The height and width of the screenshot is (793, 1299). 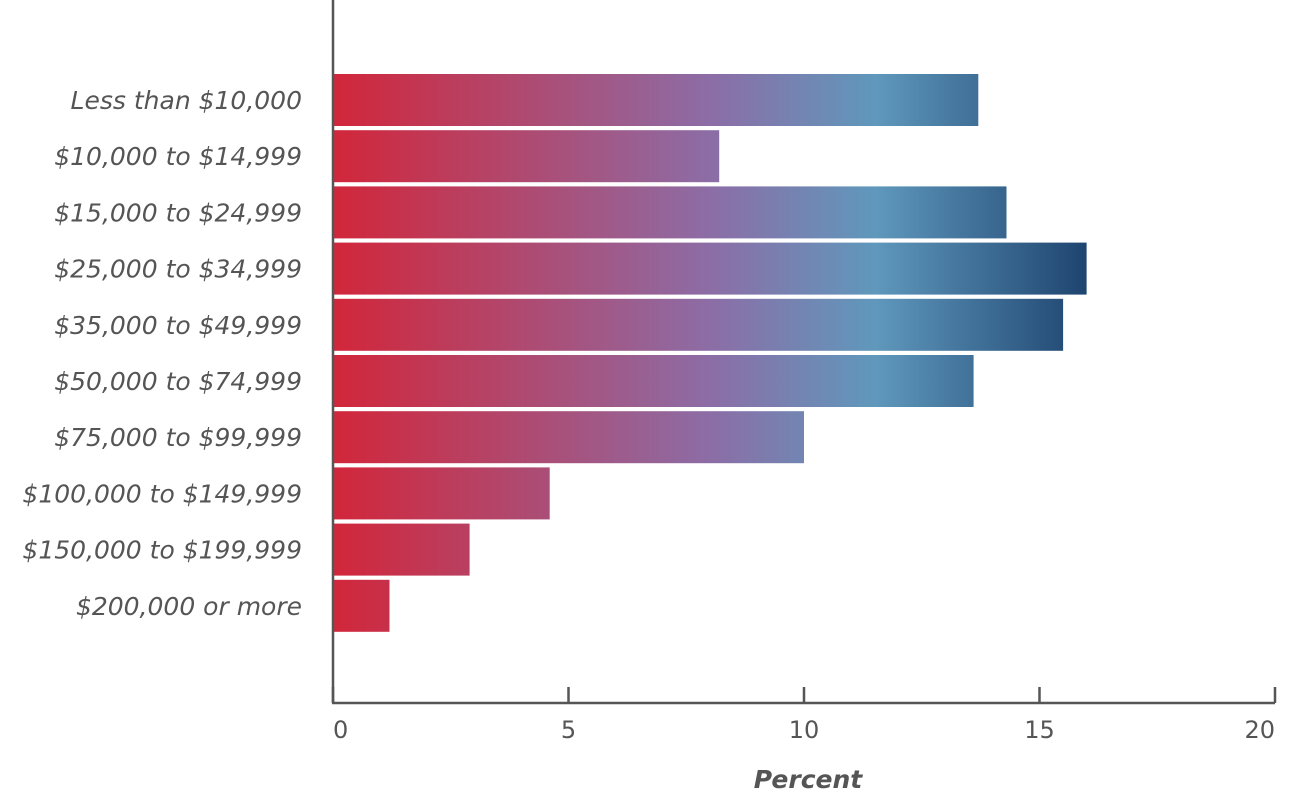 I want to click on category-label-9: $200,000 or more, so click(x=189, y=606).